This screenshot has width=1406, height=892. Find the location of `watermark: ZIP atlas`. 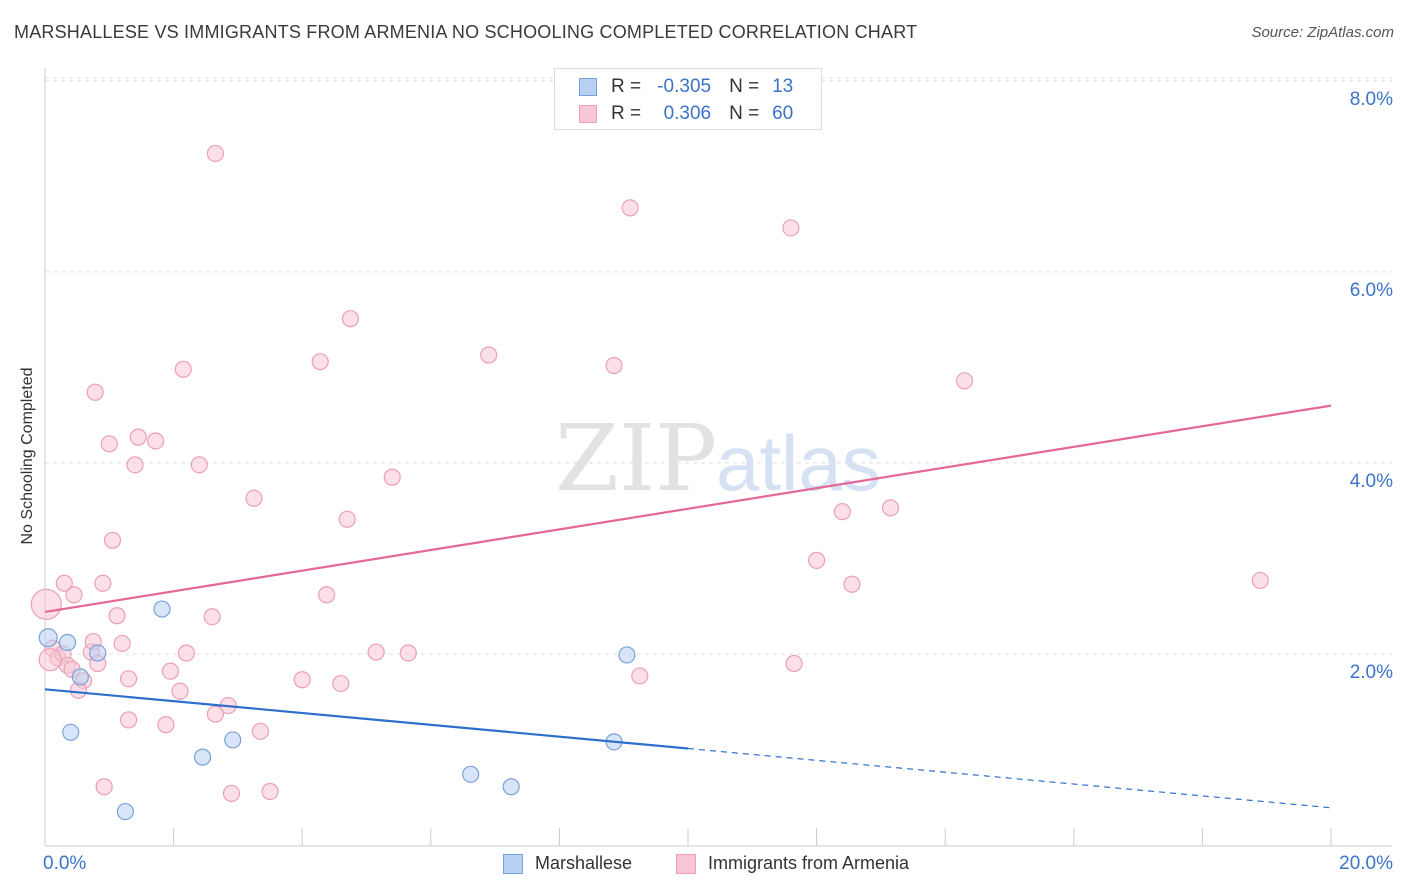

watermark: ZIP atlas is located at coordinates (718, 458).